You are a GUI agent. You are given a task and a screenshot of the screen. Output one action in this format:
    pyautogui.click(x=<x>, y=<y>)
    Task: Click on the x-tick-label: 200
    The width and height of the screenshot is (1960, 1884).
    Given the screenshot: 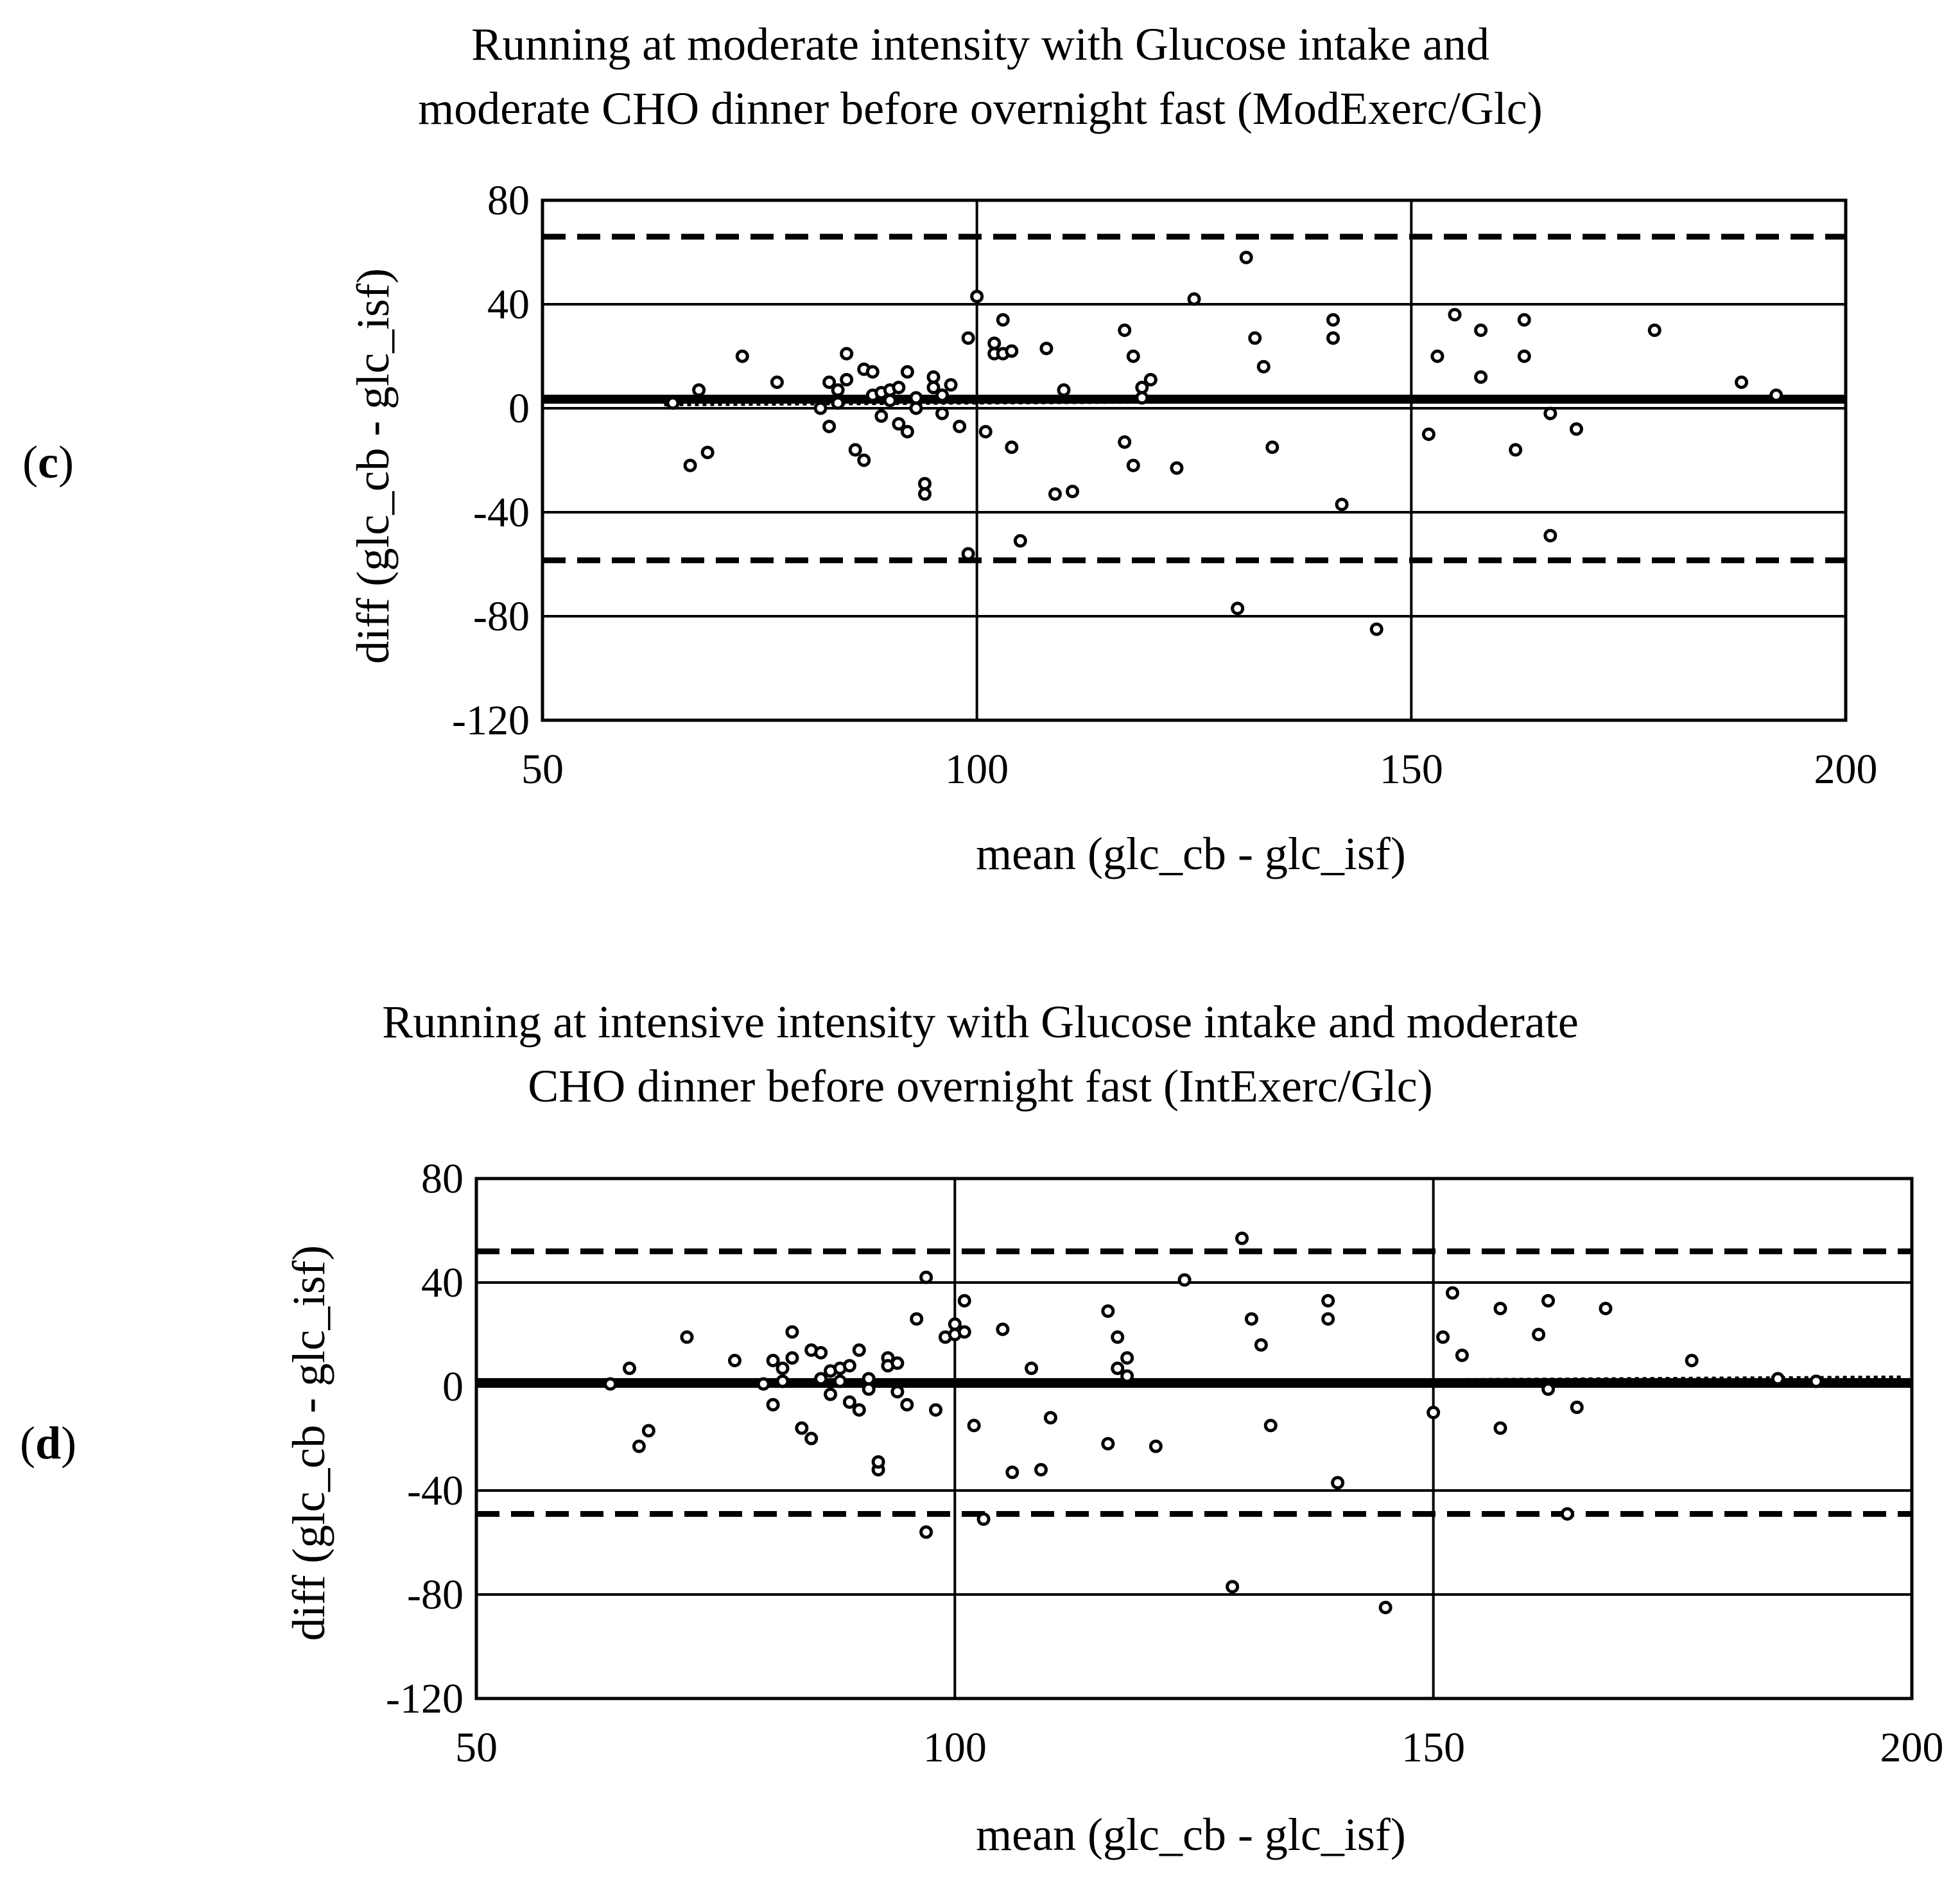 What is the action you would take?
    pyautogui.click(x=1912, y=1747)
    